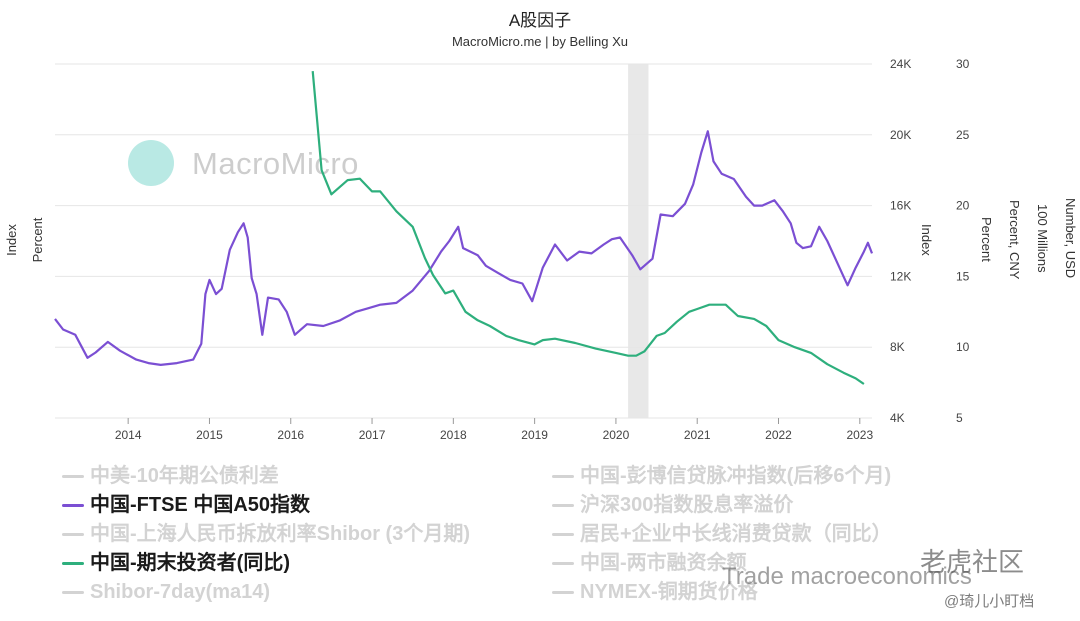  Describe the element at coordinates (616, 435) in the screenshot. I see `x-tick-label: 2020` at that location.